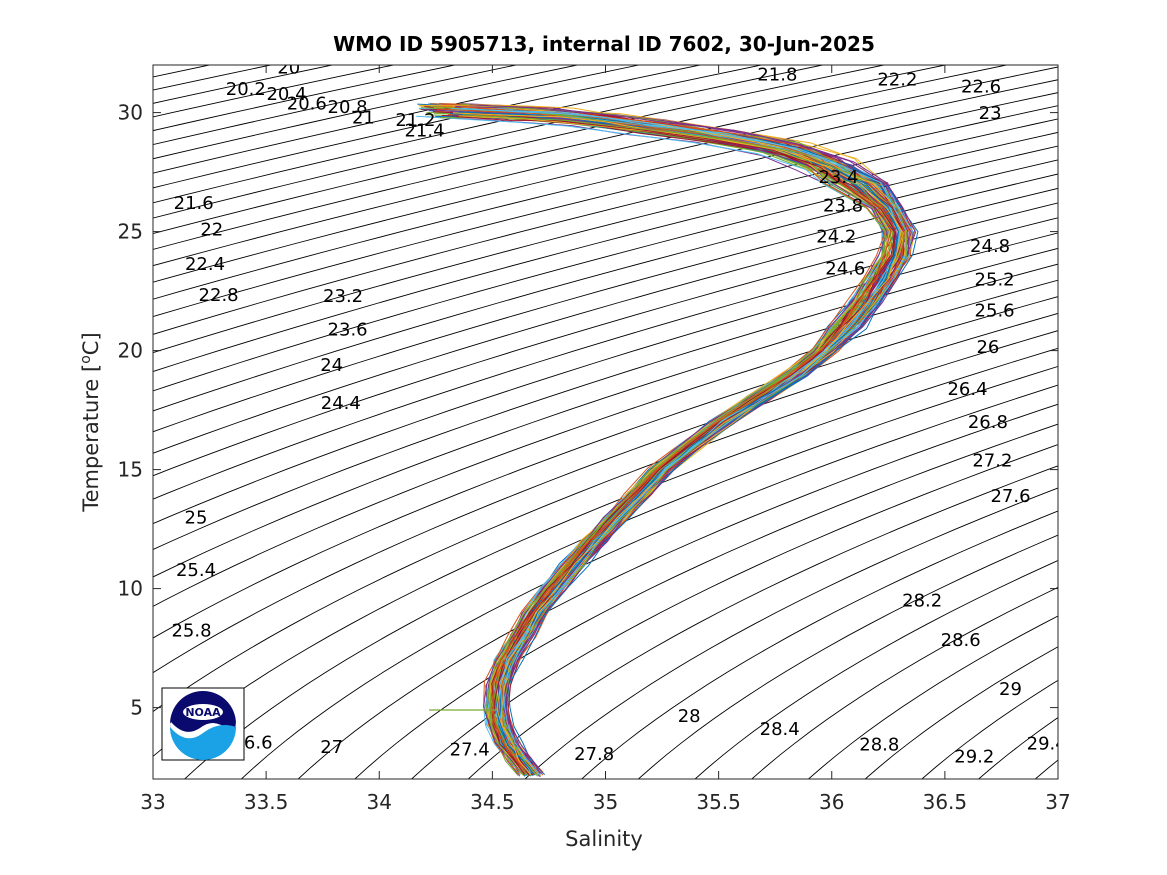  What do you see at coordinates (211, 229) in the screenshot?
I see `isopycnal-label: 22` at bounding box center [211, 229].